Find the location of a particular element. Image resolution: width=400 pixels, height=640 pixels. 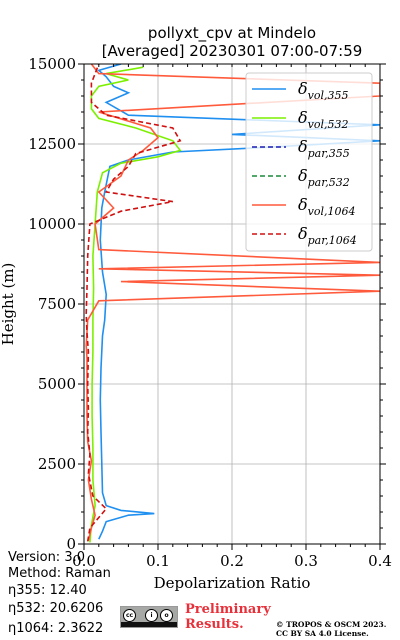

preliminary-line2: Results. is located at coordinates (214, 624).